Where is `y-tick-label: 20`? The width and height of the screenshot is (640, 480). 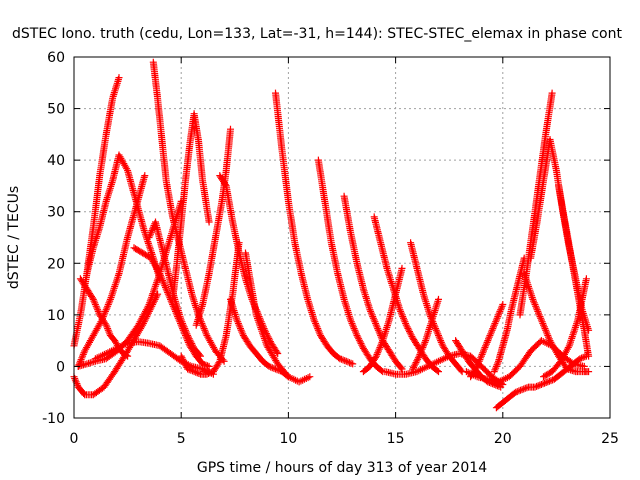 y-tick-label: 20 is located at coordinates (56, 264).